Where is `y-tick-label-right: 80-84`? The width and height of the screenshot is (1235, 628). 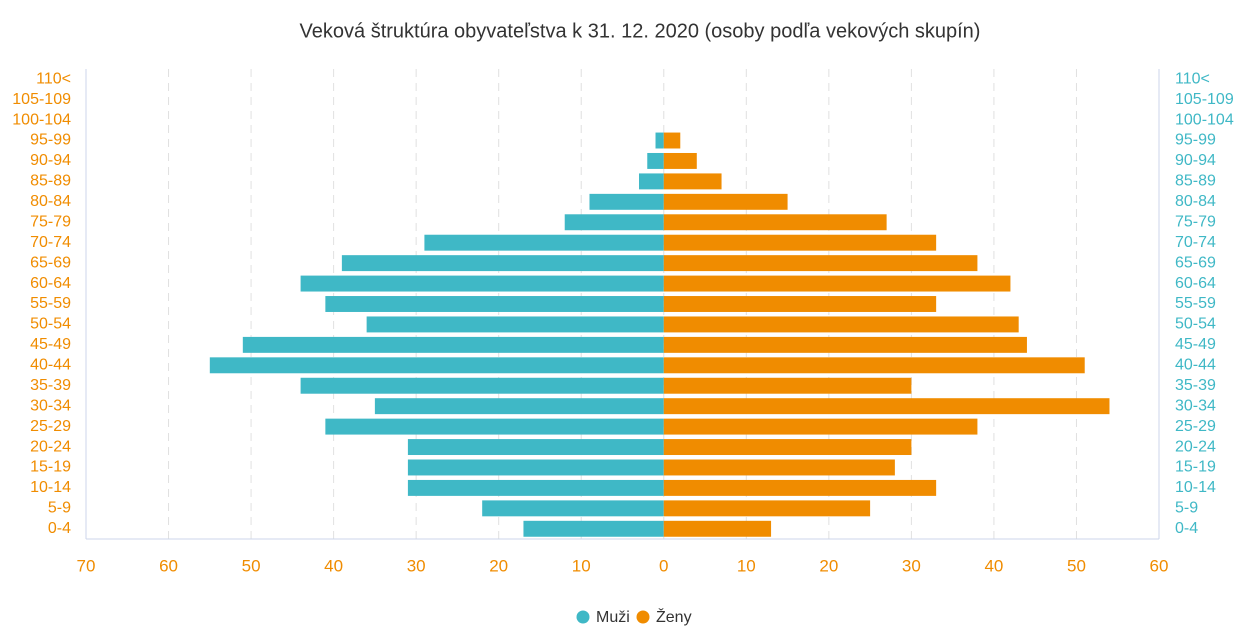 y-tick-label-right: 80-84 is located at coordinates (1195, 201).